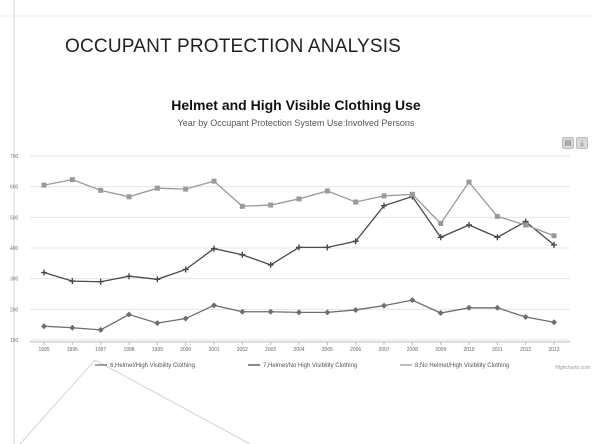  What do you see at coordinates (270, 350) in the screenshot?
I see `x-tick-label: 2003` at bounding box center [270, 350].